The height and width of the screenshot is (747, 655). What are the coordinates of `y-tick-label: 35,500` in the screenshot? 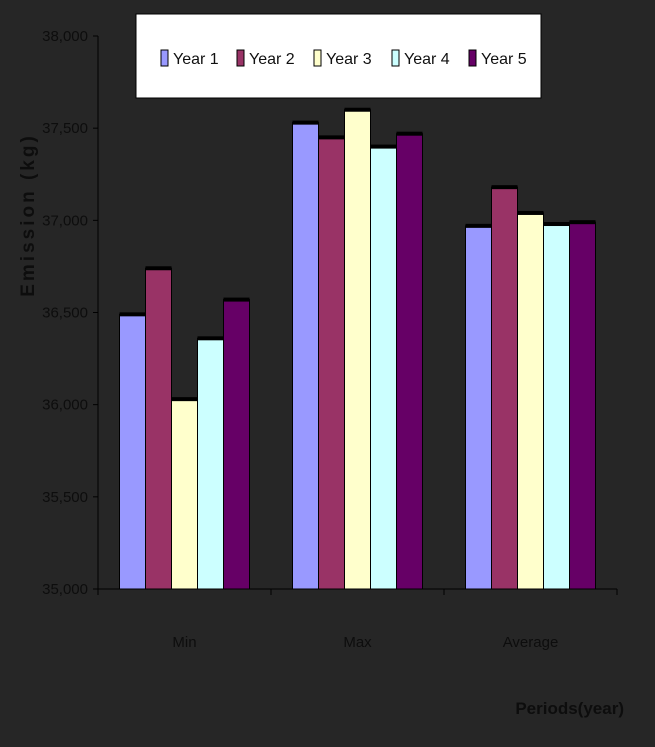 It's located at (65, 497).